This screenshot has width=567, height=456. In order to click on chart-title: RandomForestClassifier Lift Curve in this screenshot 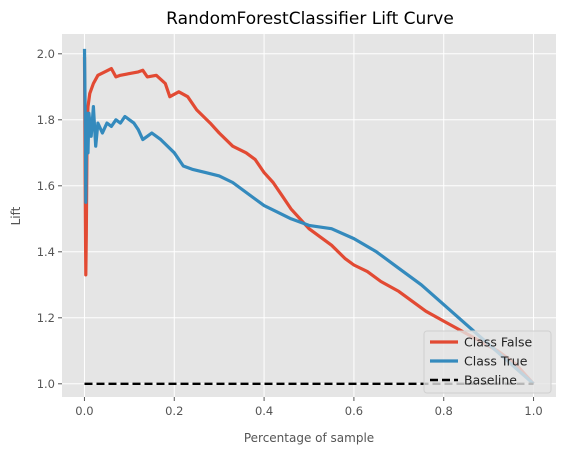, I will do `click(310, 19)`.